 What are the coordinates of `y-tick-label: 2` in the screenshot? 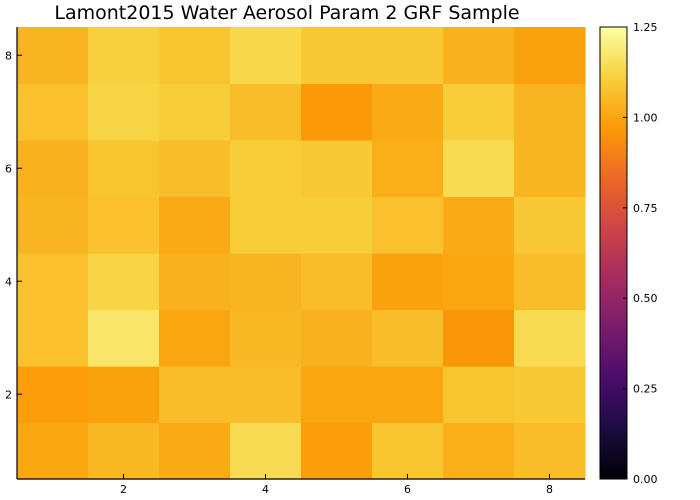 It's located at (8, 394).